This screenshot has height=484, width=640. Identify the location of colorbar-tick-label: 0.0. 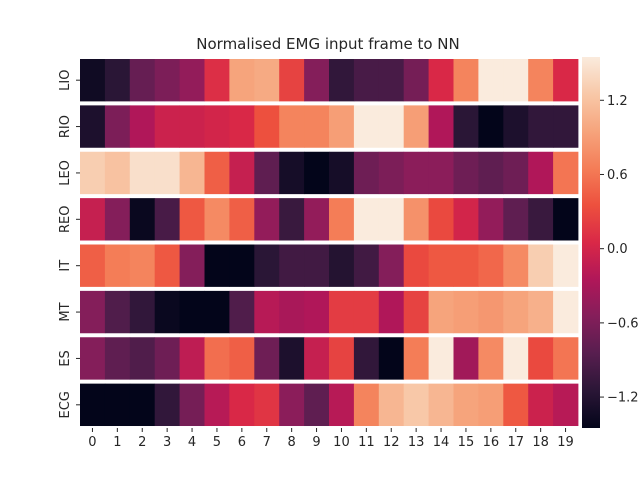
(617, 249).